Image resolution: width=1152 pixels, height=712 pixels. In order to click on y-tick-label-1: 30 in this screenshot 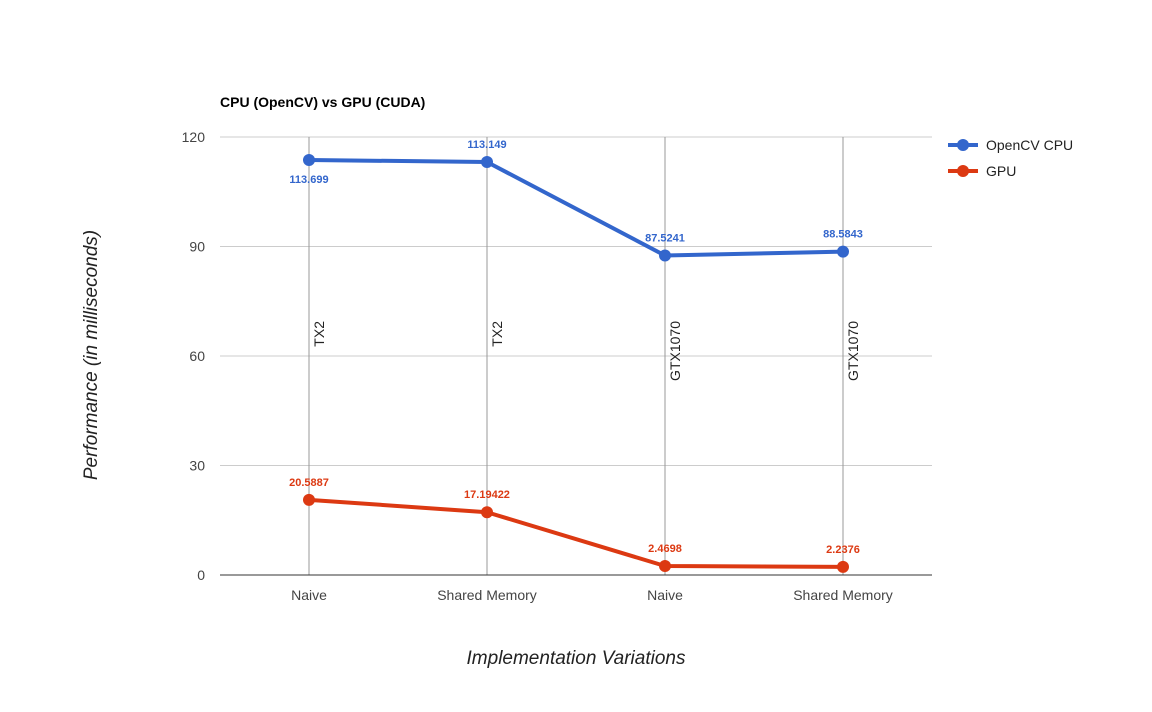, I will do `click(197, 466)`.